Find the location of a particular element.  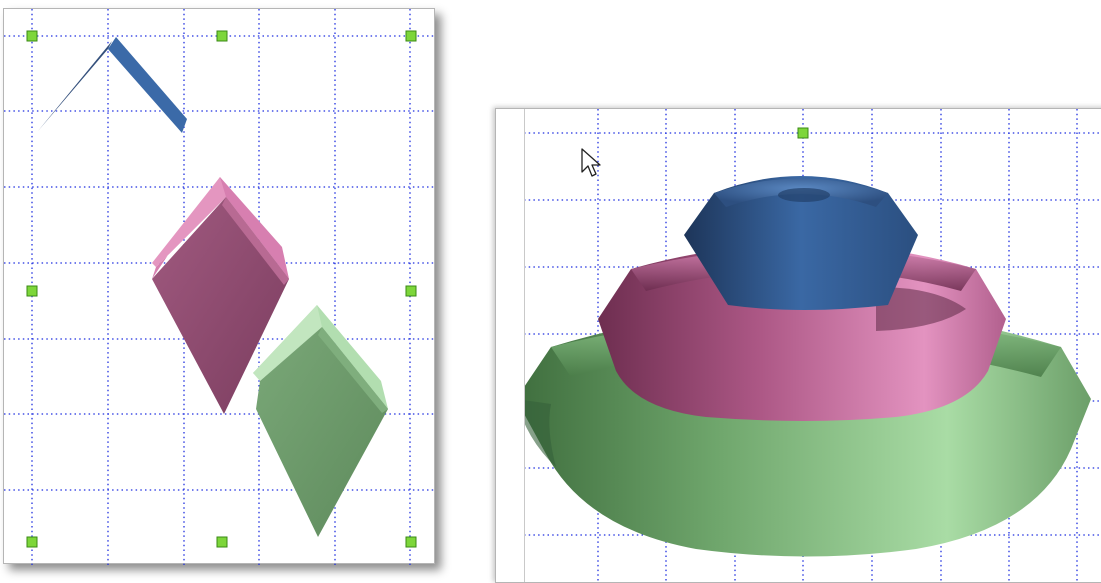

handle-middle-right is located at coordinates (411, 291).